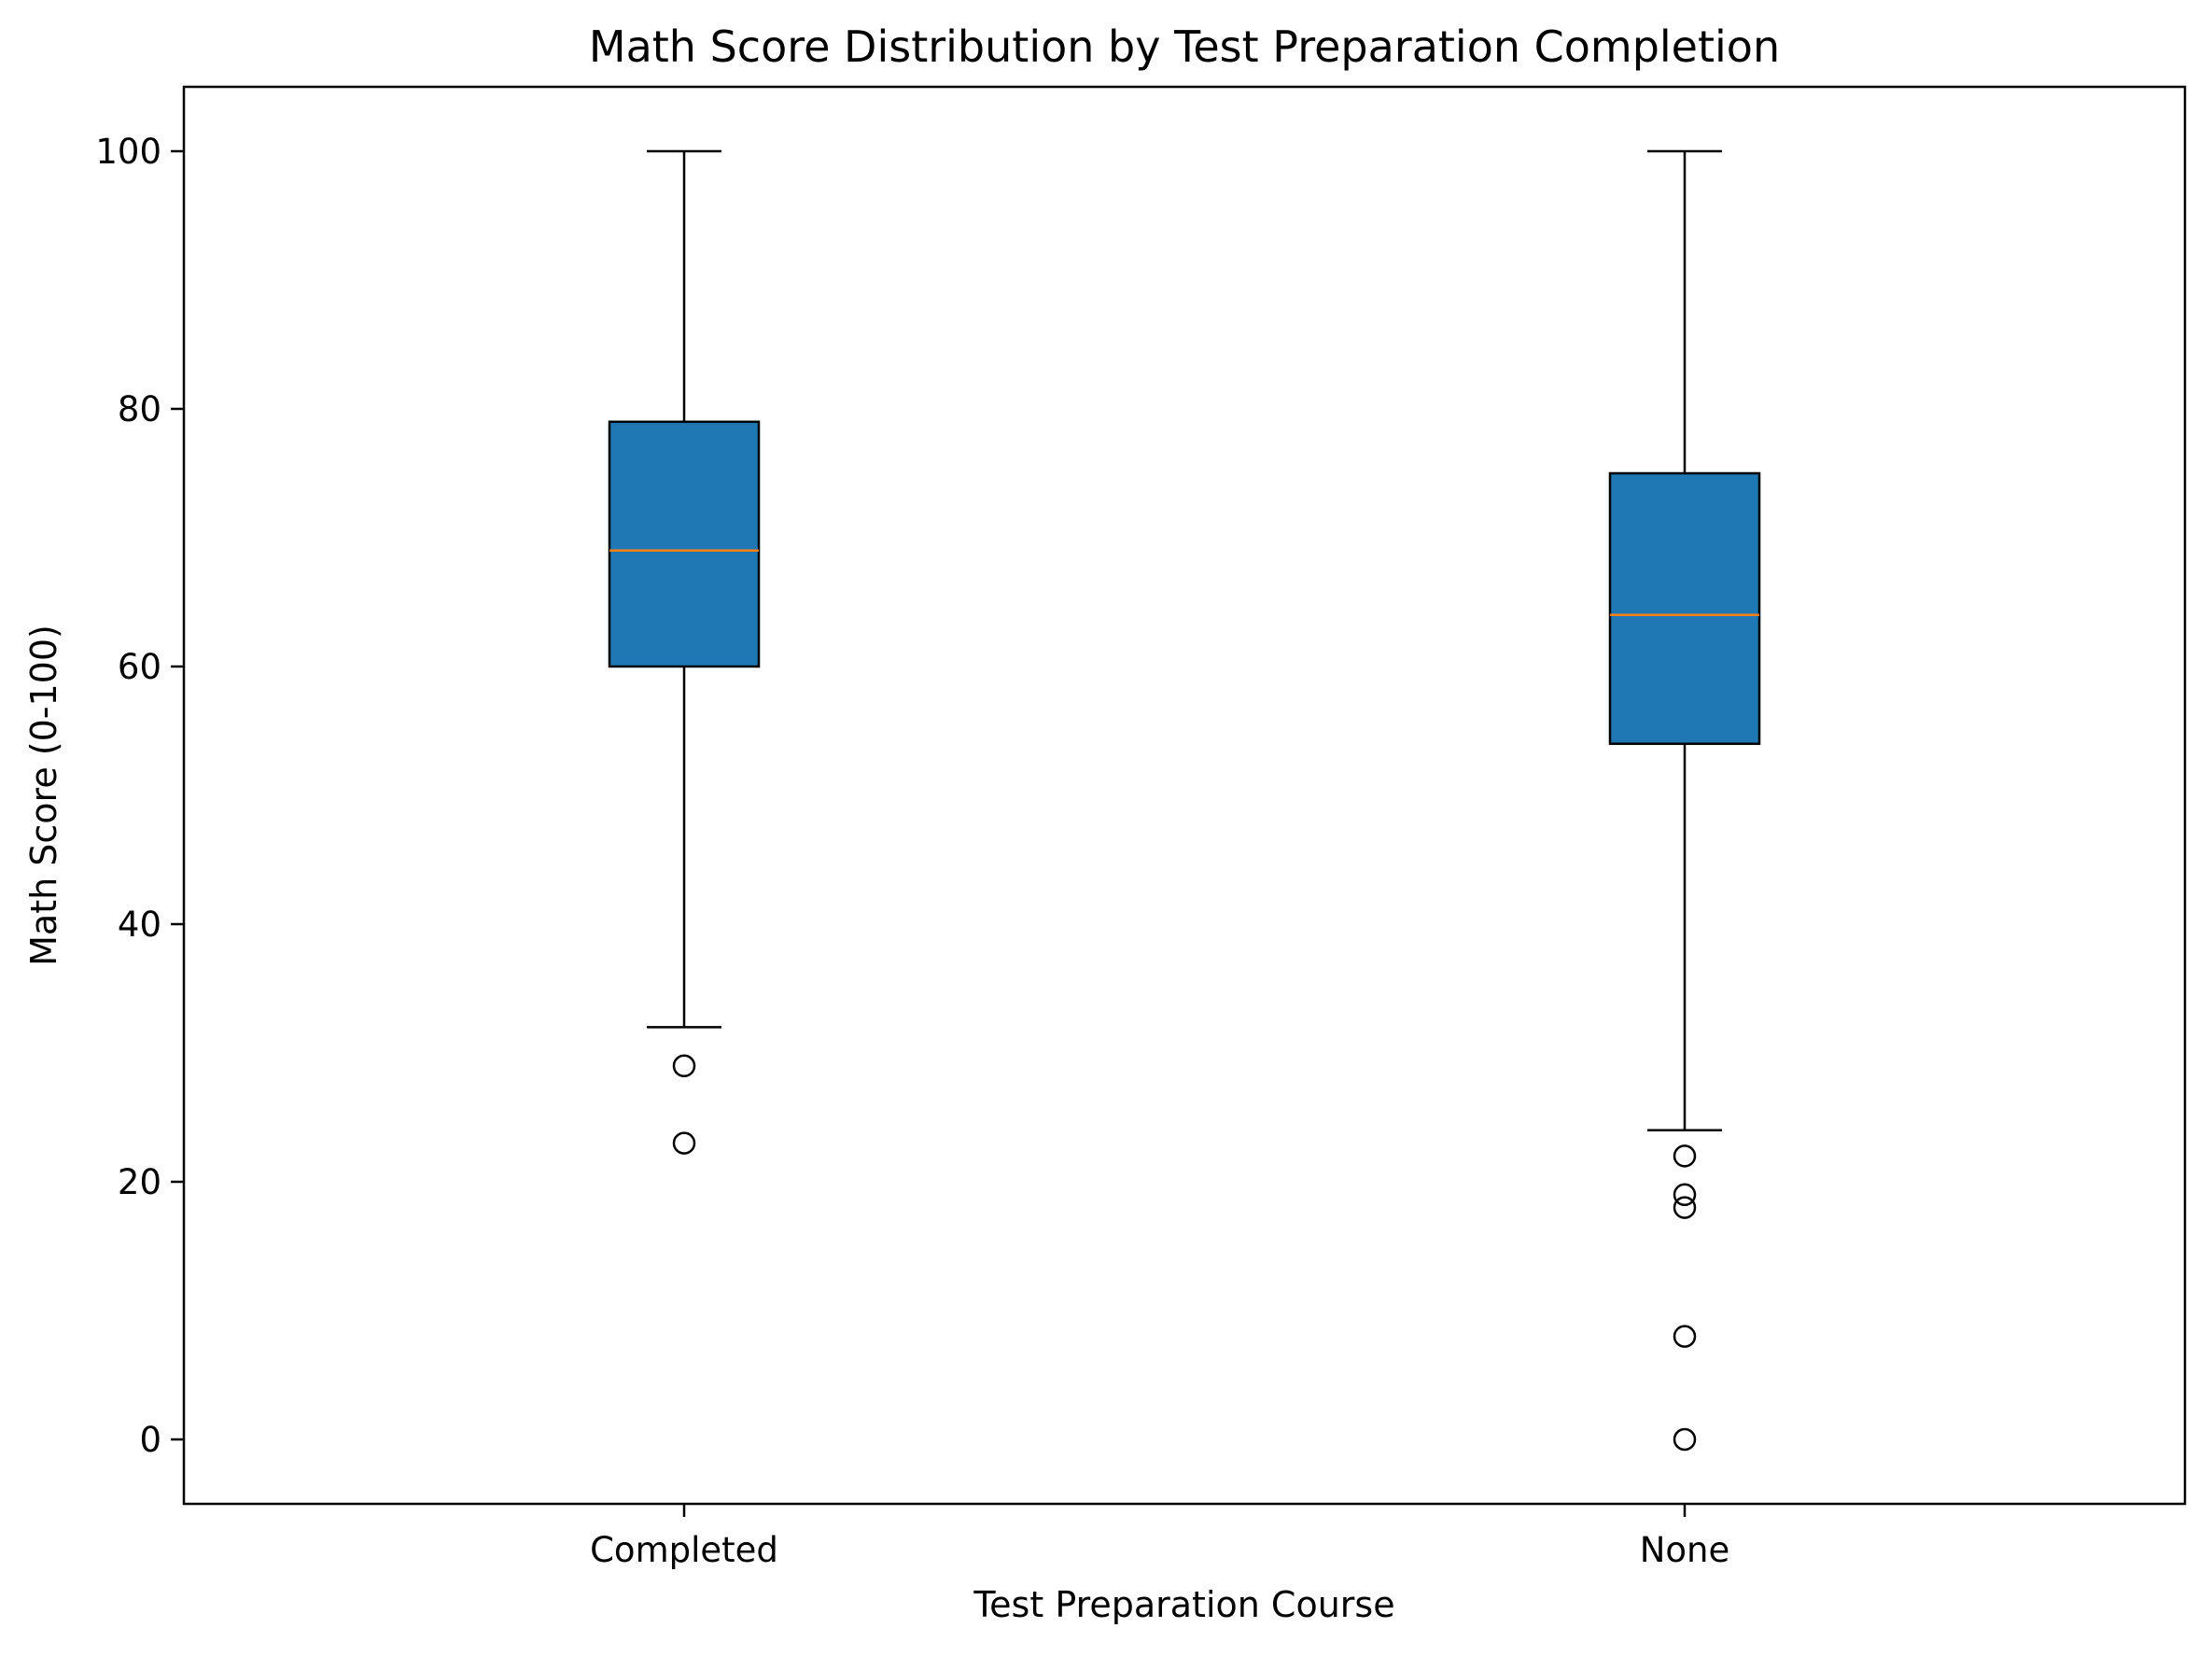 The height and width of the screenshot is (1656, 2212). What do you see at coordinates (1183, 1605) in the screenshot?
I see `x-axis-label: Test Preparation Course` at bounding box center [1183, 1605].